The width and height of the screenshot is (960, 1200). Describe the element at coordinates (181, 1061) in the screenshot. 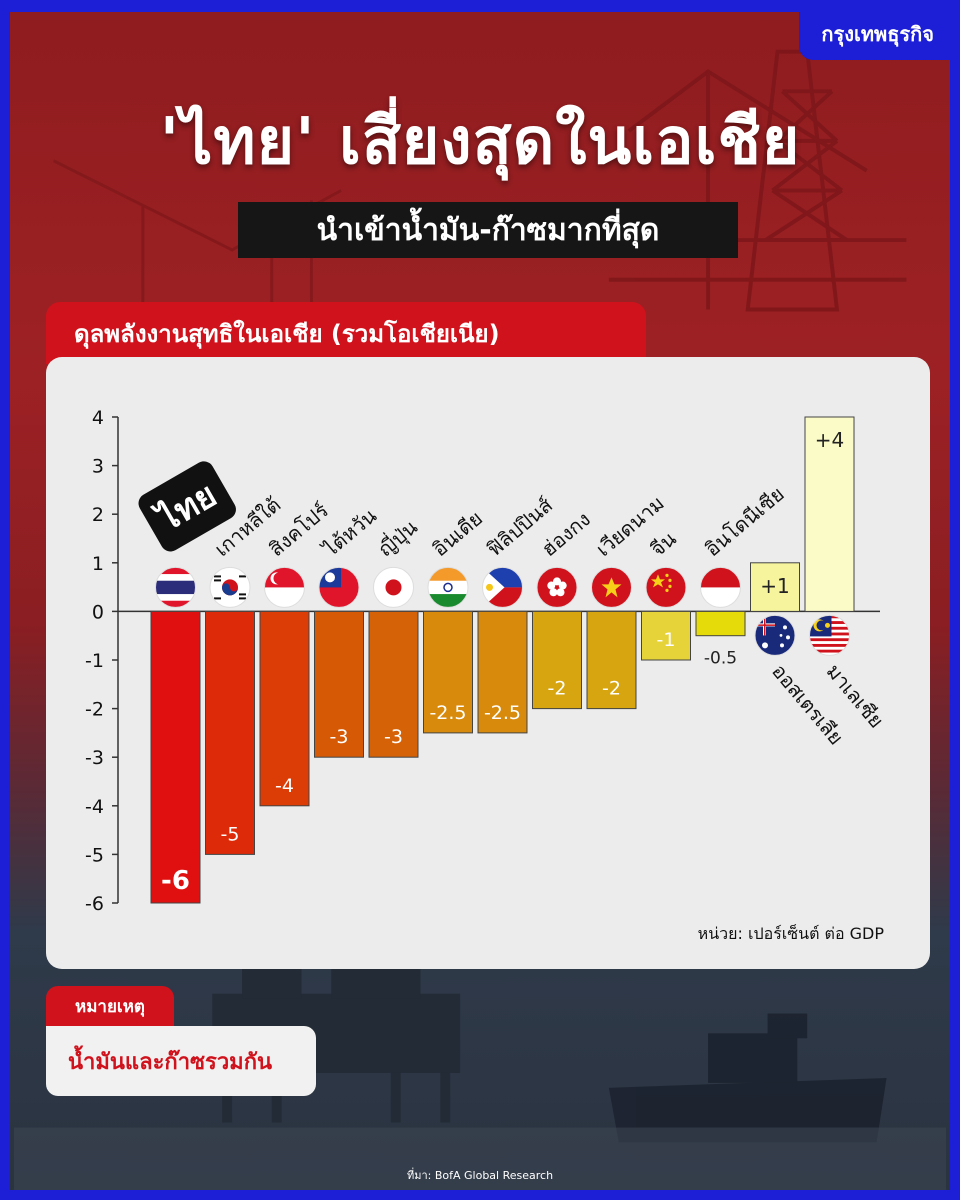

I see `note-text: น้ำมันและก๊าซรวมกัน` at that location.